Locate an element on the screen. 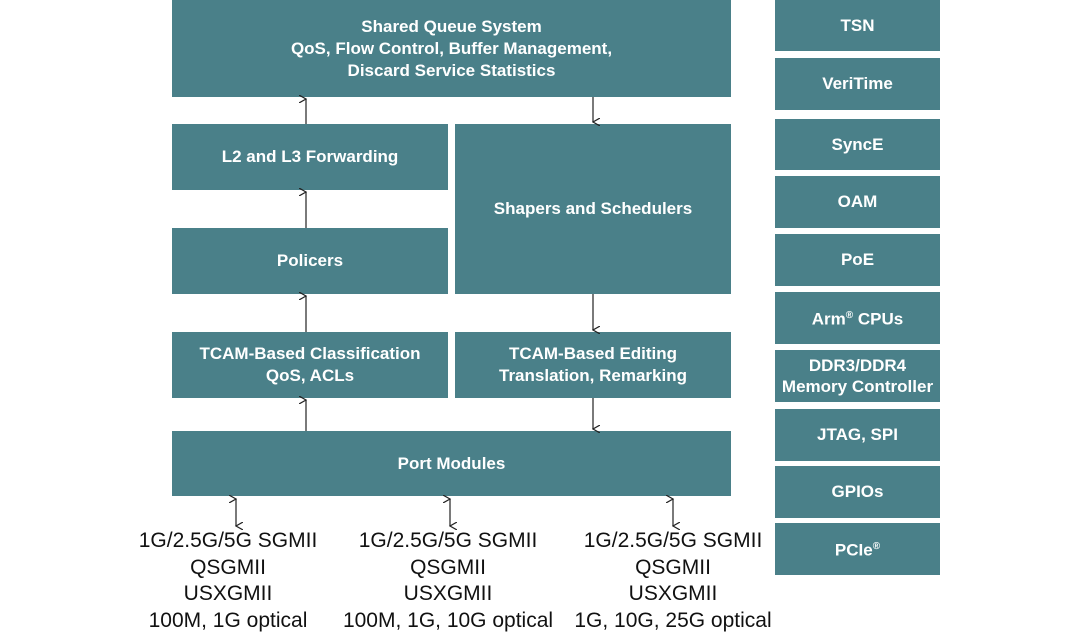  feature-veritime: VeriTime is located at coordinates (857, 84).